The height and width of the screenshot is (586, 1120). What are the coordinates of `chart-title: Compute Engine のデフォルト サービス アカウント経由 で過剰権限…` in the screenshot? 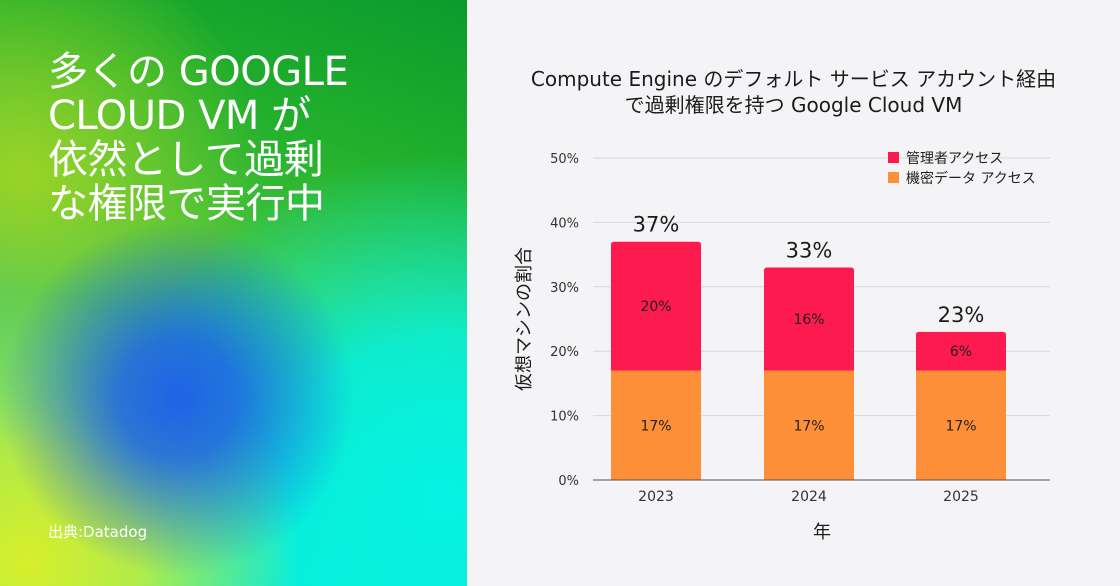 It's located at (793, 92).